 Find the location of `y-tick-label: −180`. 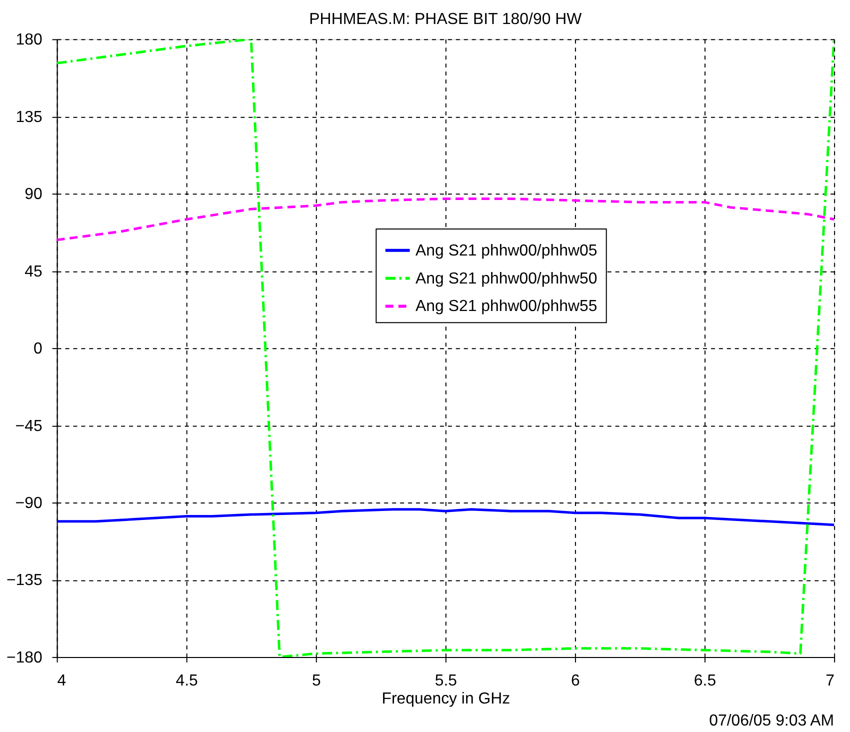

y-tick-label: −180 is located at coordinates (24, 657).